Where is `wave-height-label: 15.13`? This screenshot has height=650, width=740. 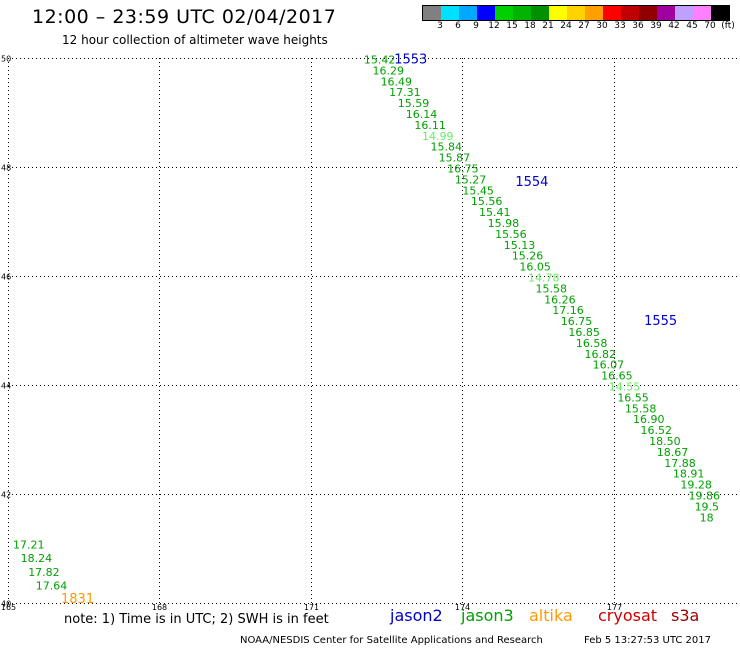
wave-height-label: 15.13 is located at coordinates (520, 245).